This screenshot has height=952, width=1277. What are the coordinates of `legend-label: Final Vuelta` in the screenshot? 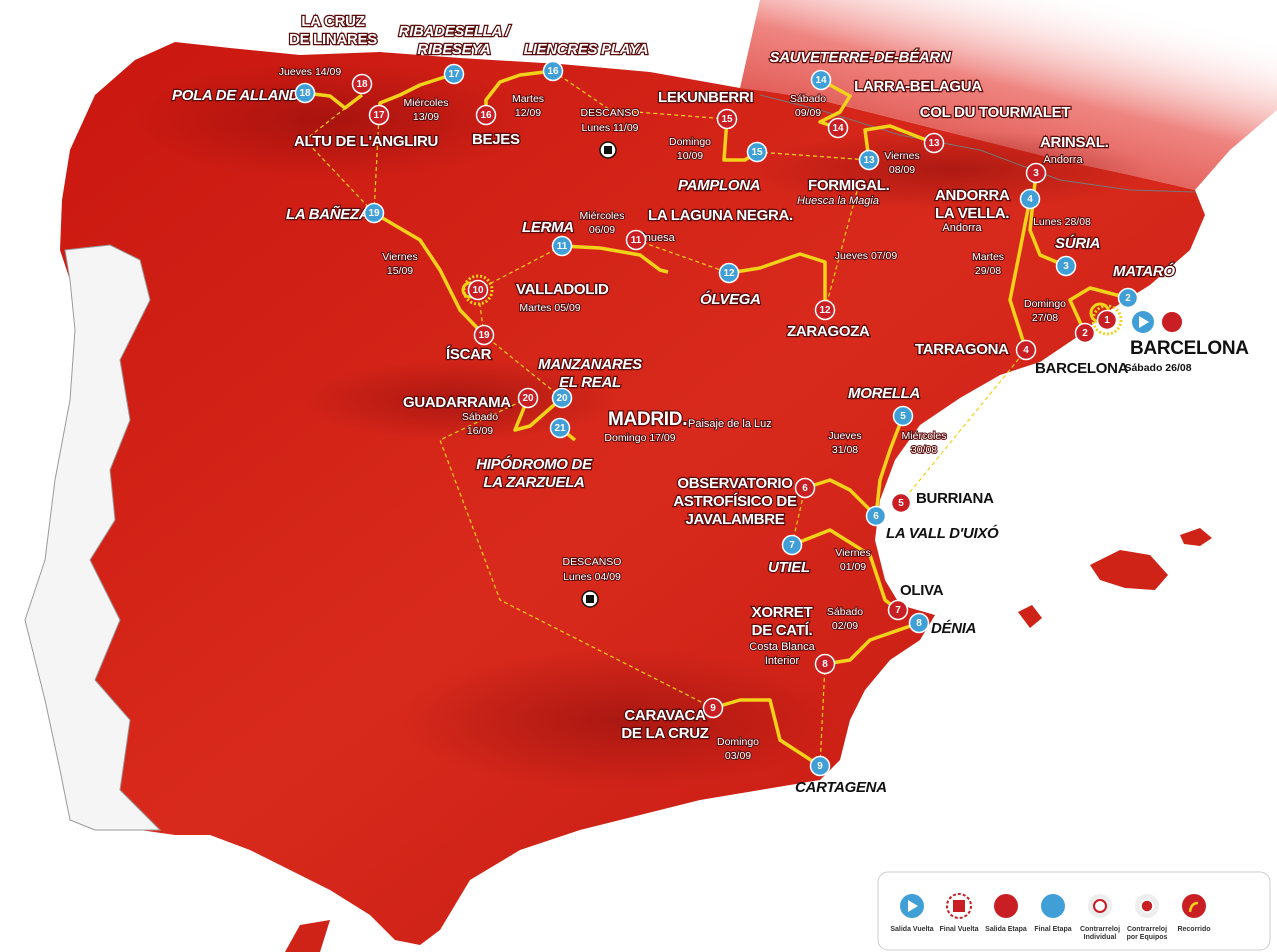 It's located at (958, 929).